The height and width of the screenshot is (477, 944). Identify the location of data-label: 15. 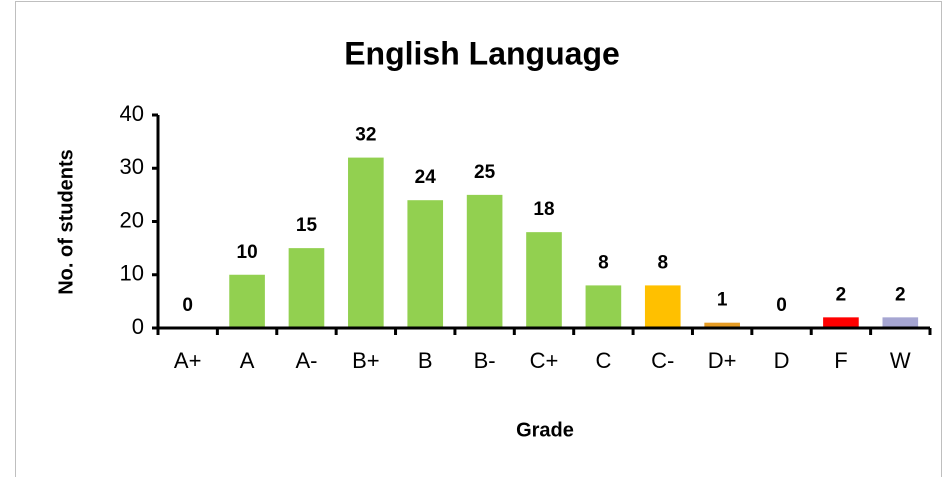
(307, 225).